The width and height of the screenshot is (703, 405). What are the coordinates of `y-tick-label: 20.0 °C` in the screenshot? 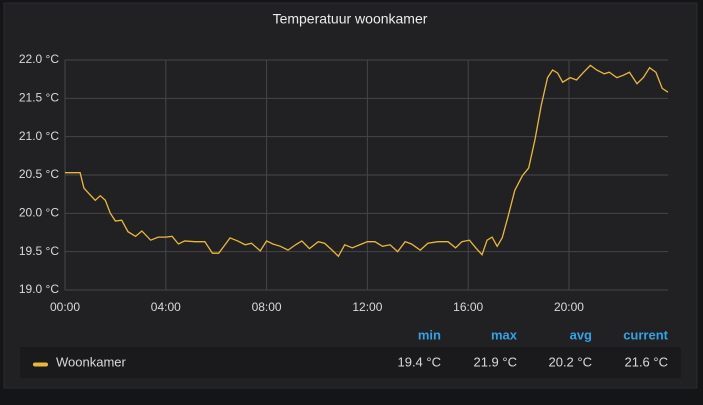 It's located at (39, 213).